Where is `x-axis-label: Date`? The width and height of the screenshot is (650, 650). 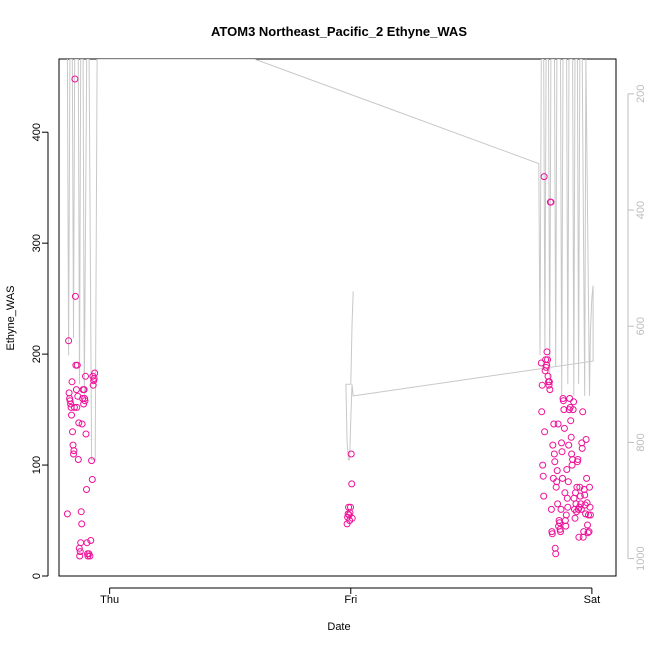
x-axis-label: Date is located at coordinates (338, 627).